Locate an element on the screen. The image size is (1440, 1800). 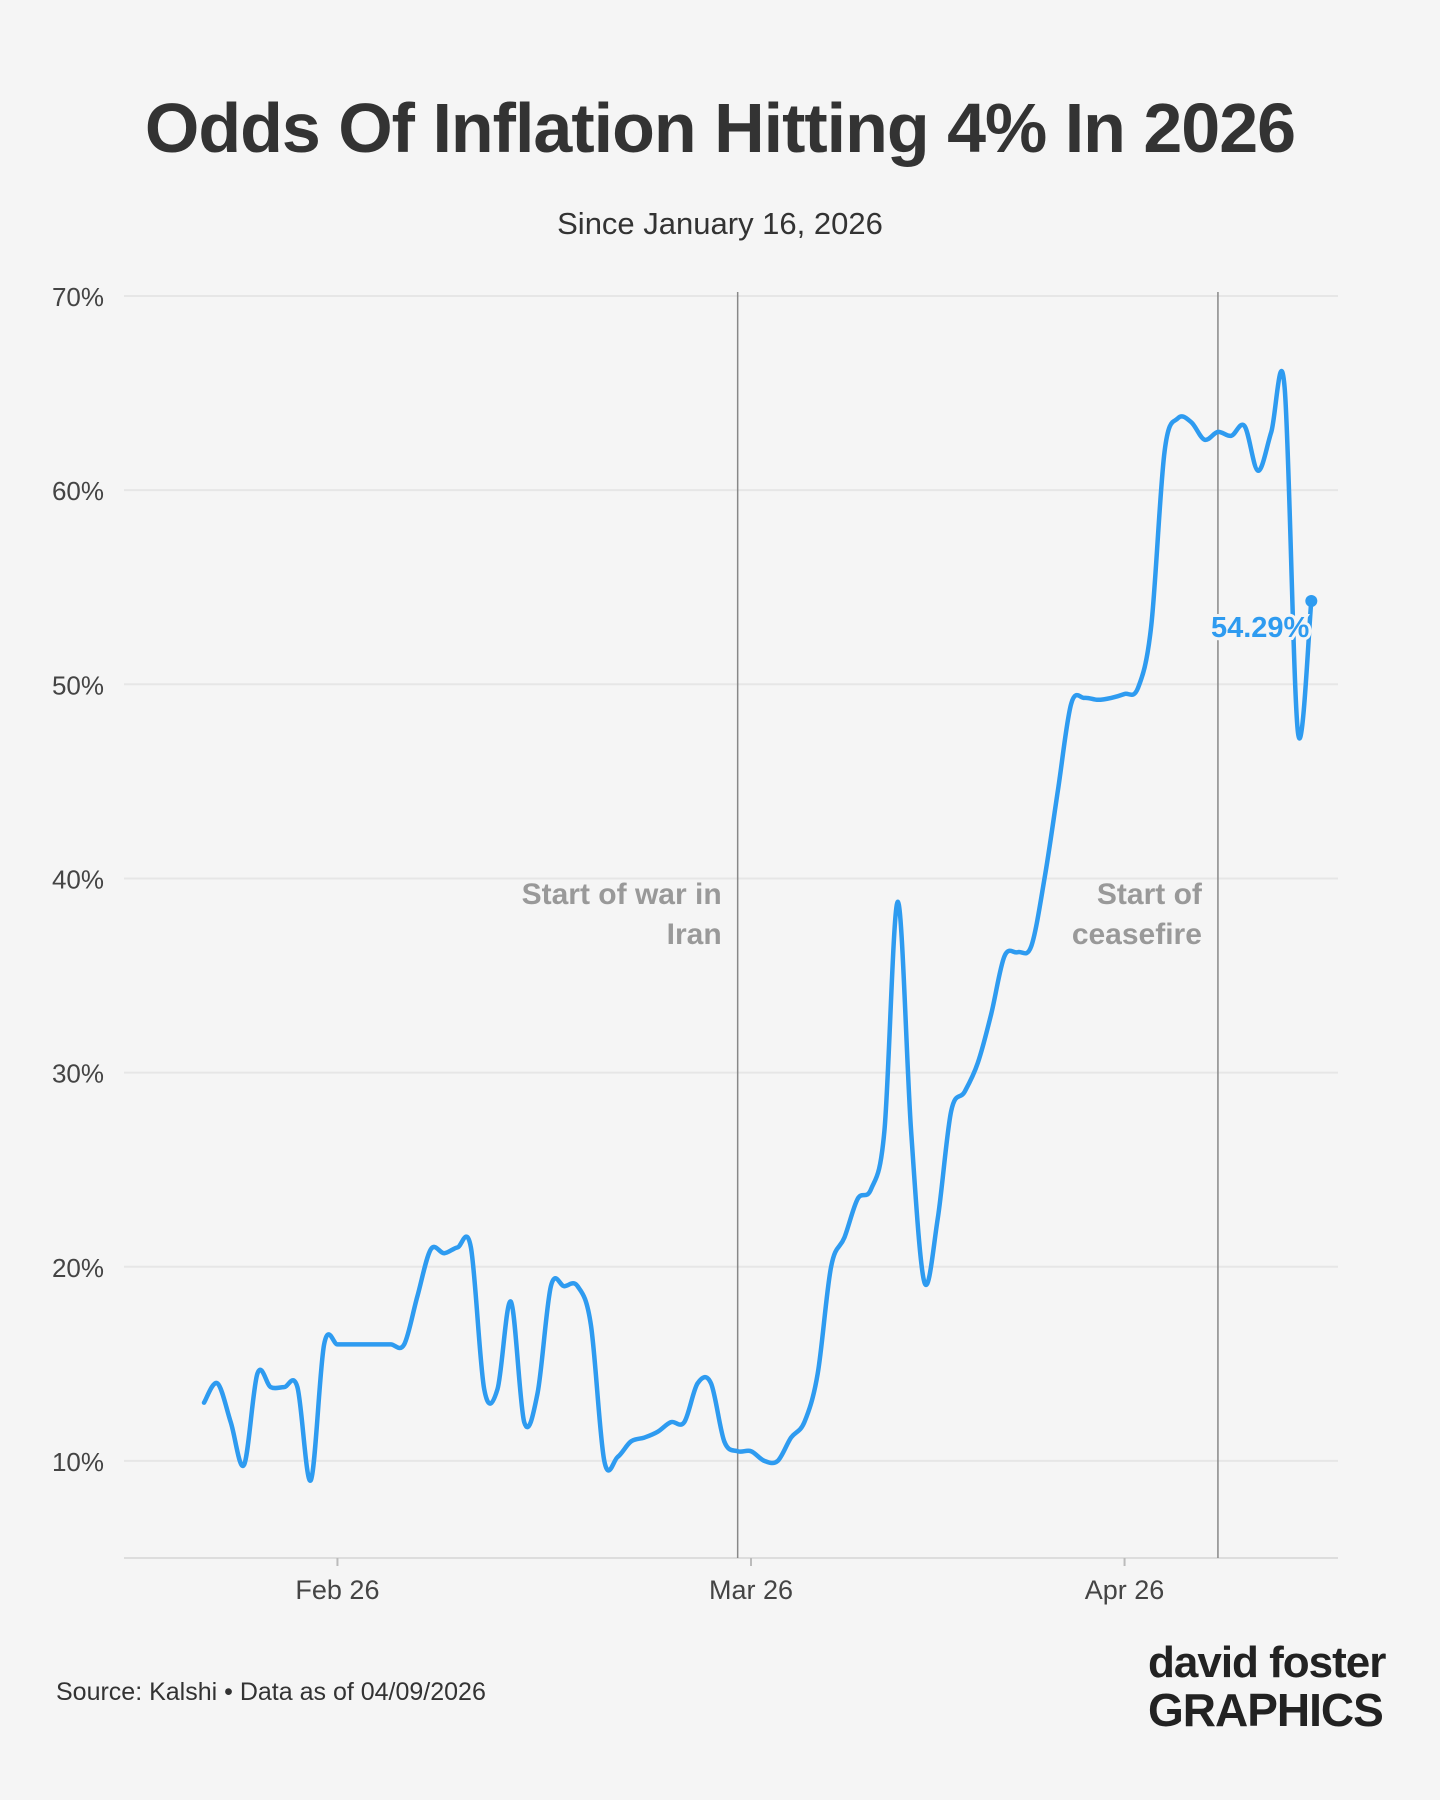
annotation-label: Start of war in is located at coordinates (622, 894).